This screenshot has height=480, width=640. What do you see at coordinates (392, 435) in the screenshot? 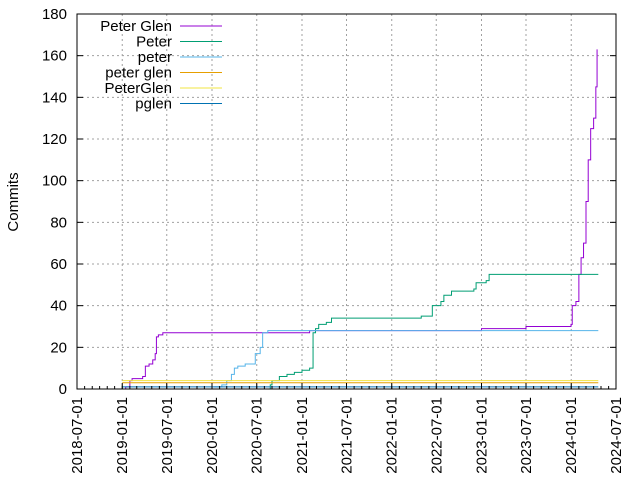
I see `x-tick-label: 2022-01-01` at bounding box center [392, 435].